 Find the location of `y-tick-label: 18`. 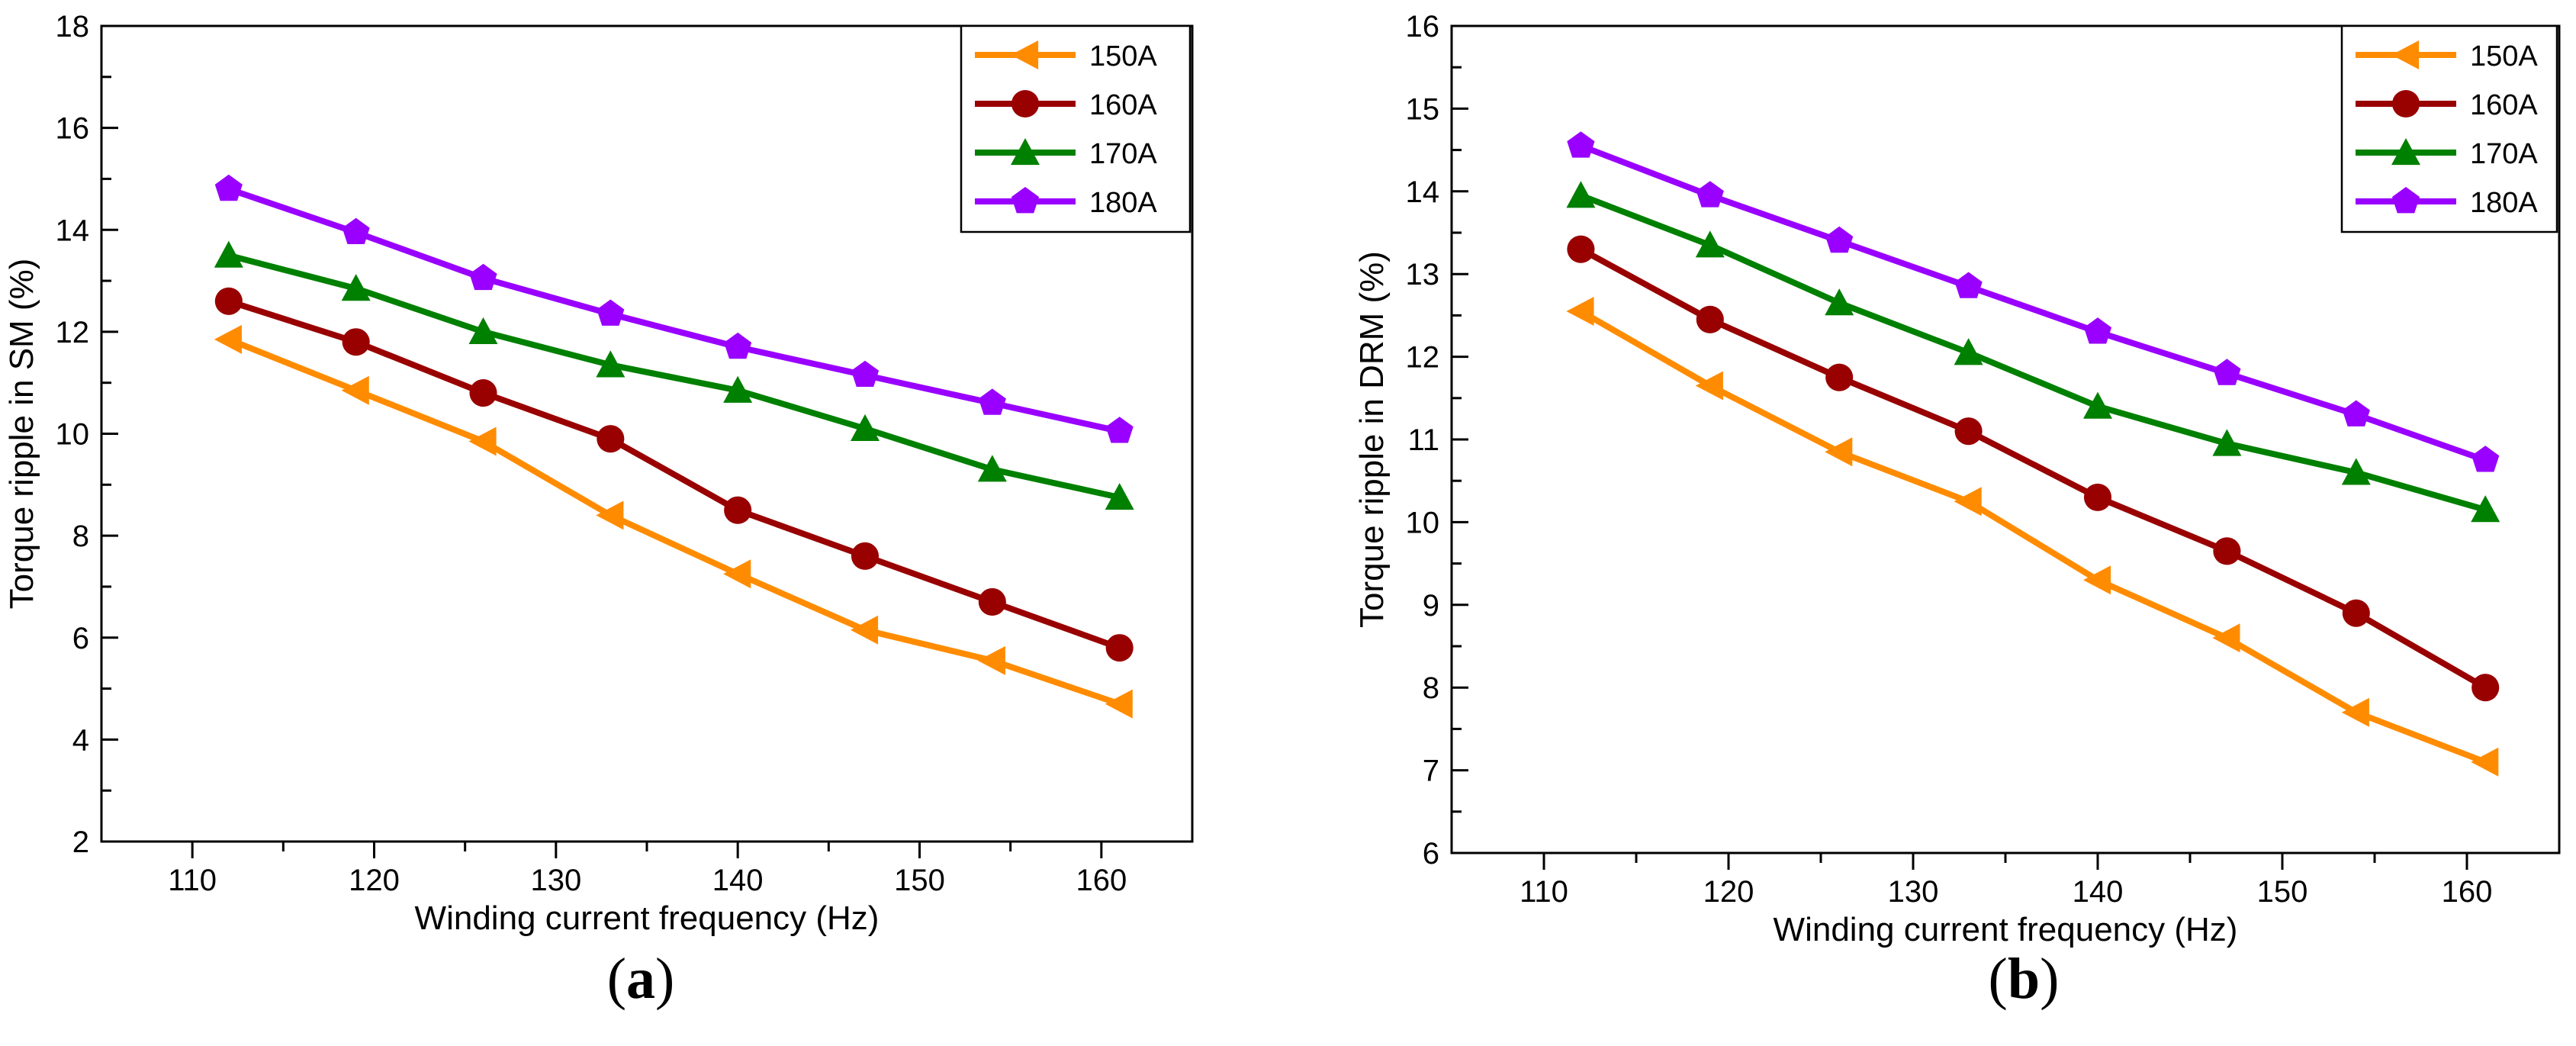

y-tick-label: 18 is located at coordinates (73, 26).